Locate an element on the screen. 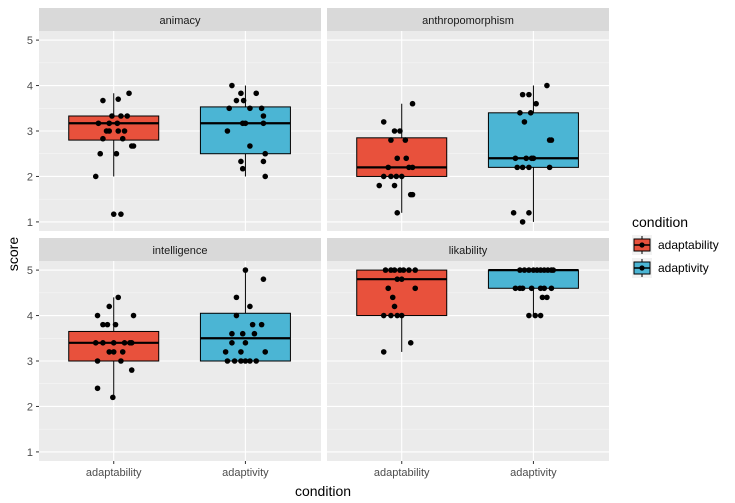 This screenshot has width=735, height=503. legend: condition adaptability adaptivity is located at coordinates (675, 246).